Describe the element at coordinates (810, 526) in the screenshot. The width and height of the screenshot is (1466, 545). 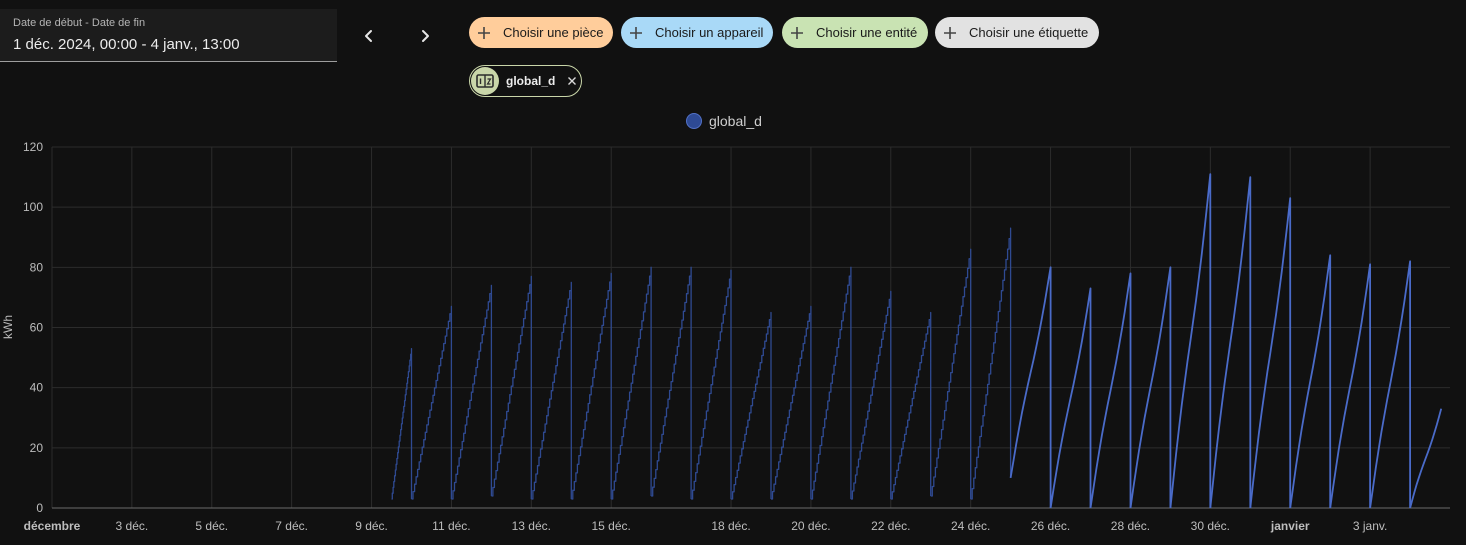
I see `x-tick-label: 20 déc.` at that location.